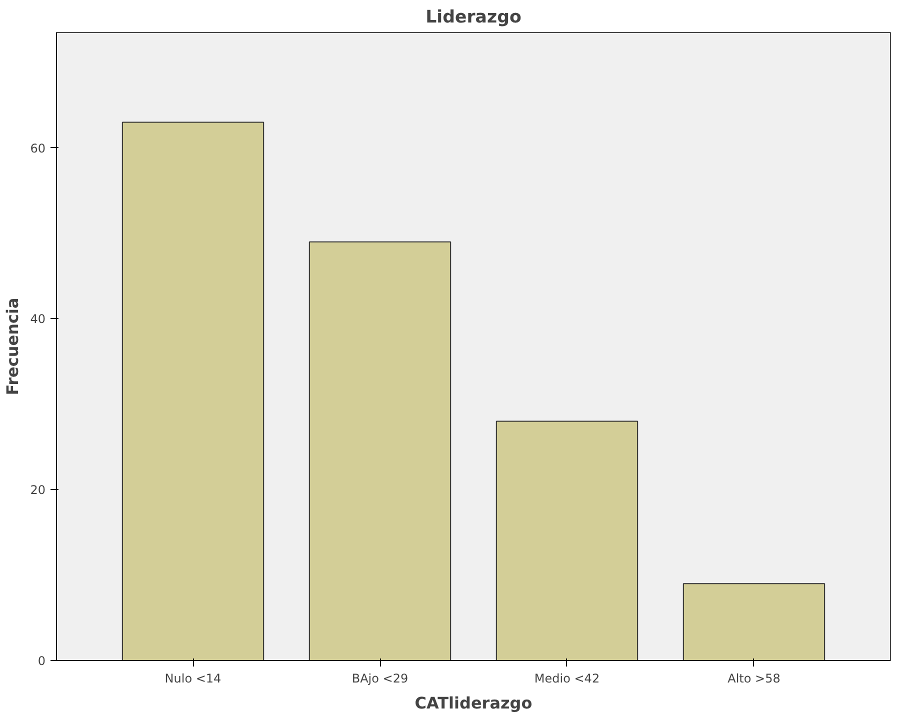 The width and height of the screenshot is (903, 721). I want to click on chart-title: Liderazgo, so click(474, 18).